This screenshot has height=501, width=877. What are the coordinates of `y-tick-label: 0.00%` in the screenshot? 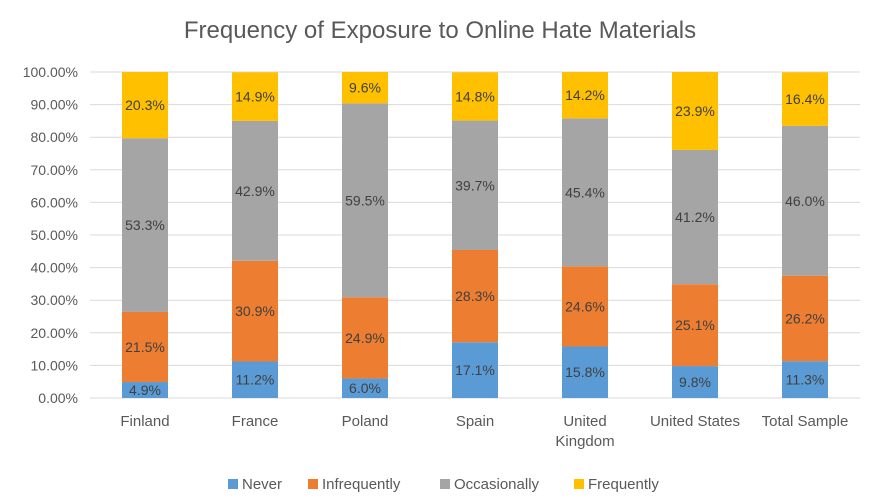 It's located at (58, 398).